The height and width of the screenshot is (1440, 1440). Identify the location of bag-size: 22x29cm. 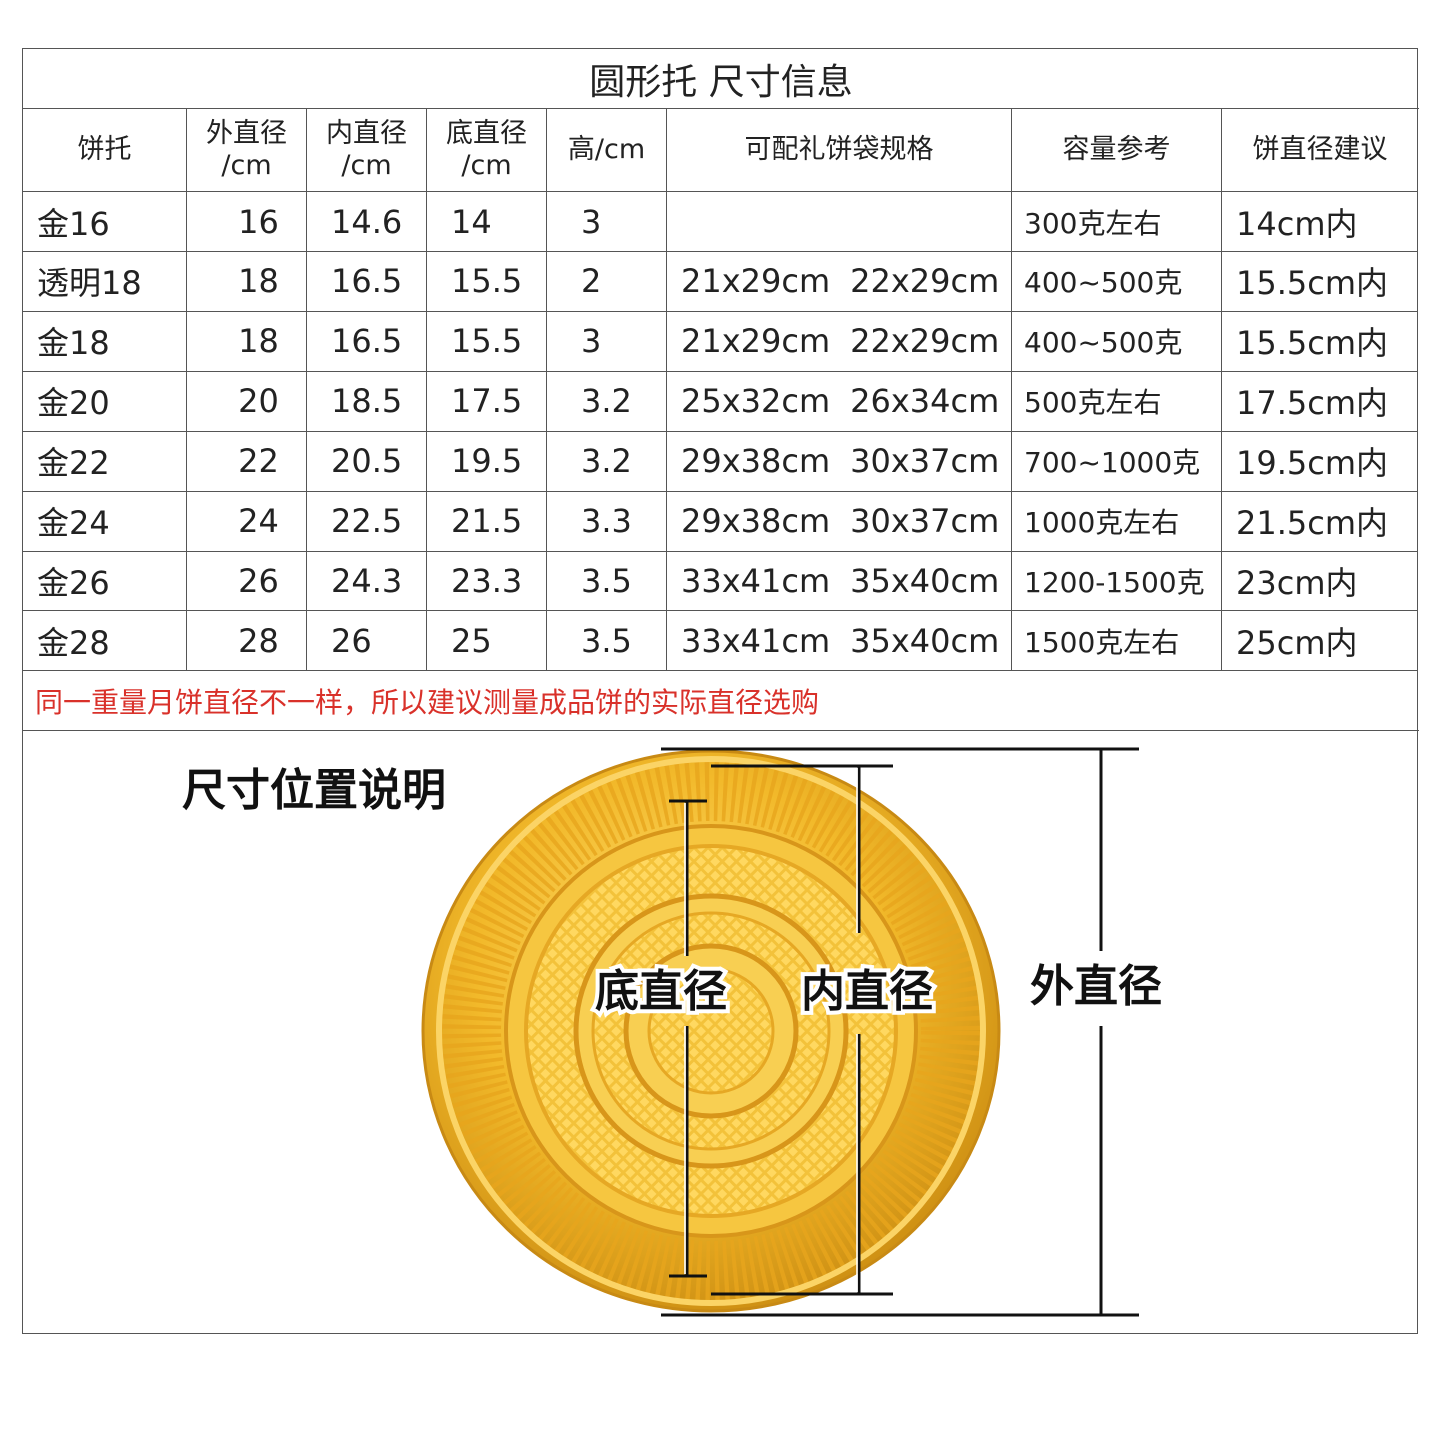
(925, 281).